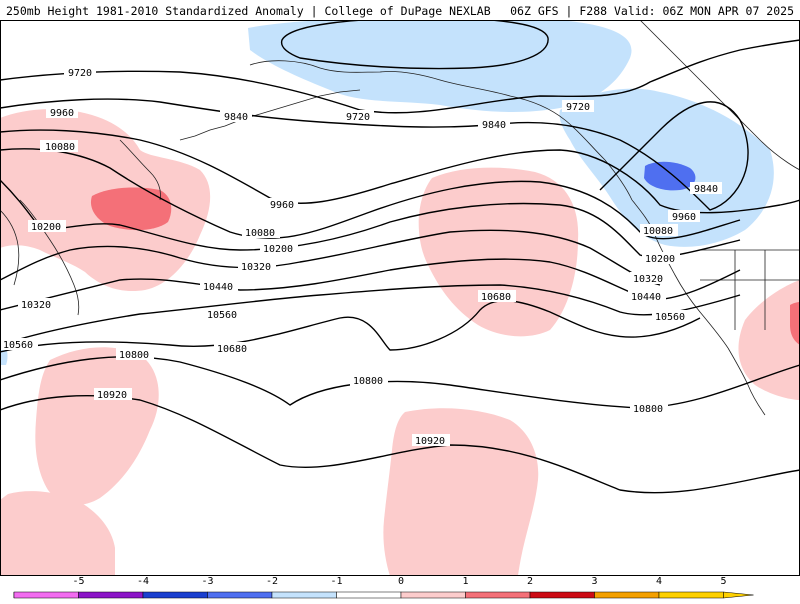  I want to click on canada-interior, so click(719, 95).